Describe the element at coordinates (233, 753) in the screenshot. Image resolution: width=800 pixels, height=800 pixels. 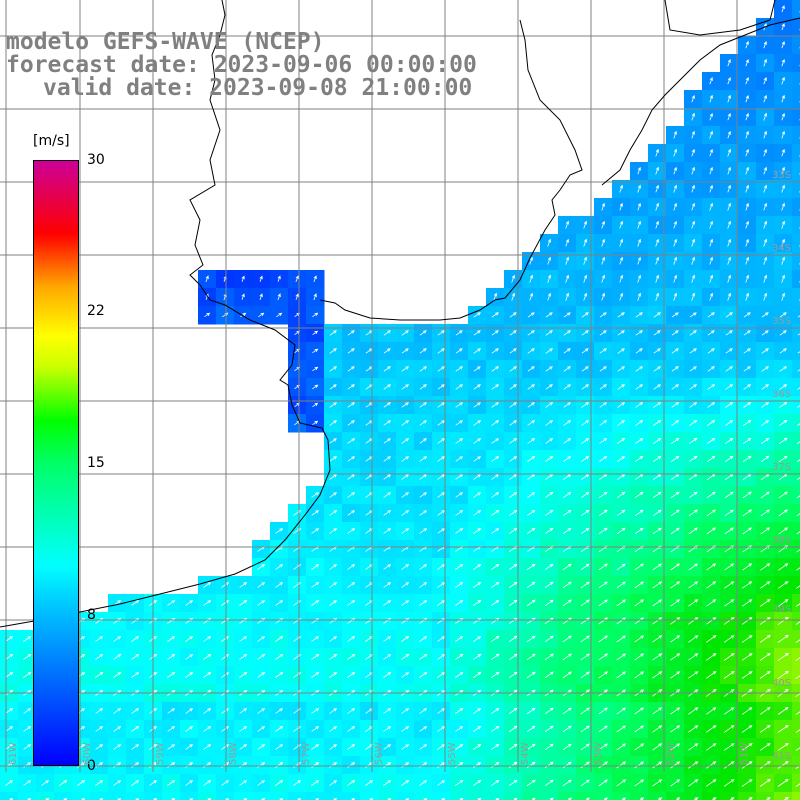
I see `longitude-label: 58W` at that location.